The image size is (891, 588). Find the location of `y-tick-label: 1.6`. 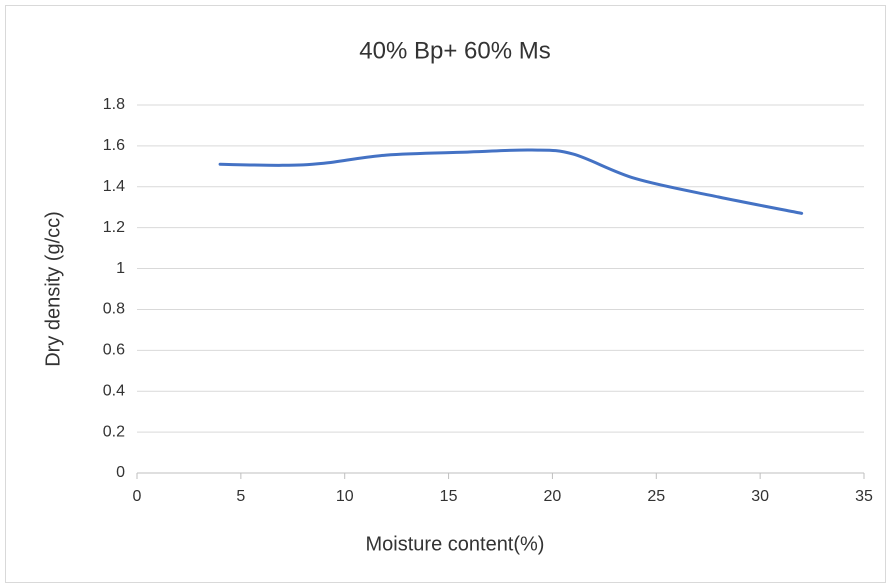

y-tick-label: 1.6 is located at coordinates (114, 145).